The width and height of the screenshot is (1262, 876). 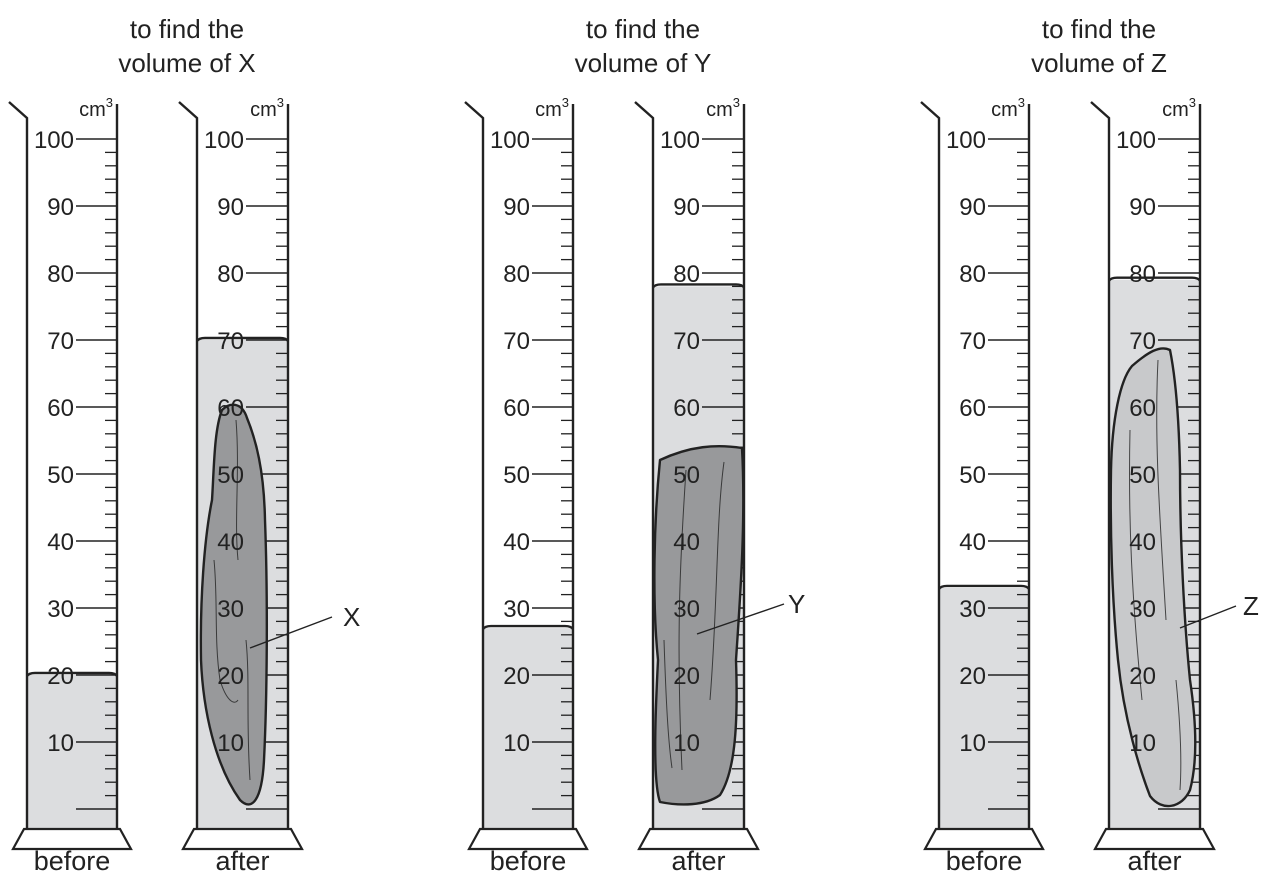 What do you see at coordinates (516, 207) in the screenshot?
I see `experiment-2-before-cylinder-tick-label-90: 90` at bounding box center [516, 207].